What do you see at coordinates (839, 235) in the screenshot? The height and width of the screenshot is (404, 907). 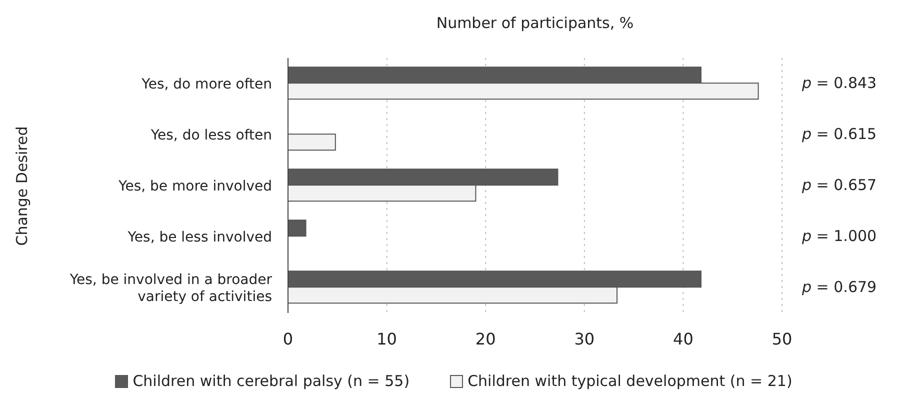 I see `text: p = 1.000` at bounding box center [839, 235].